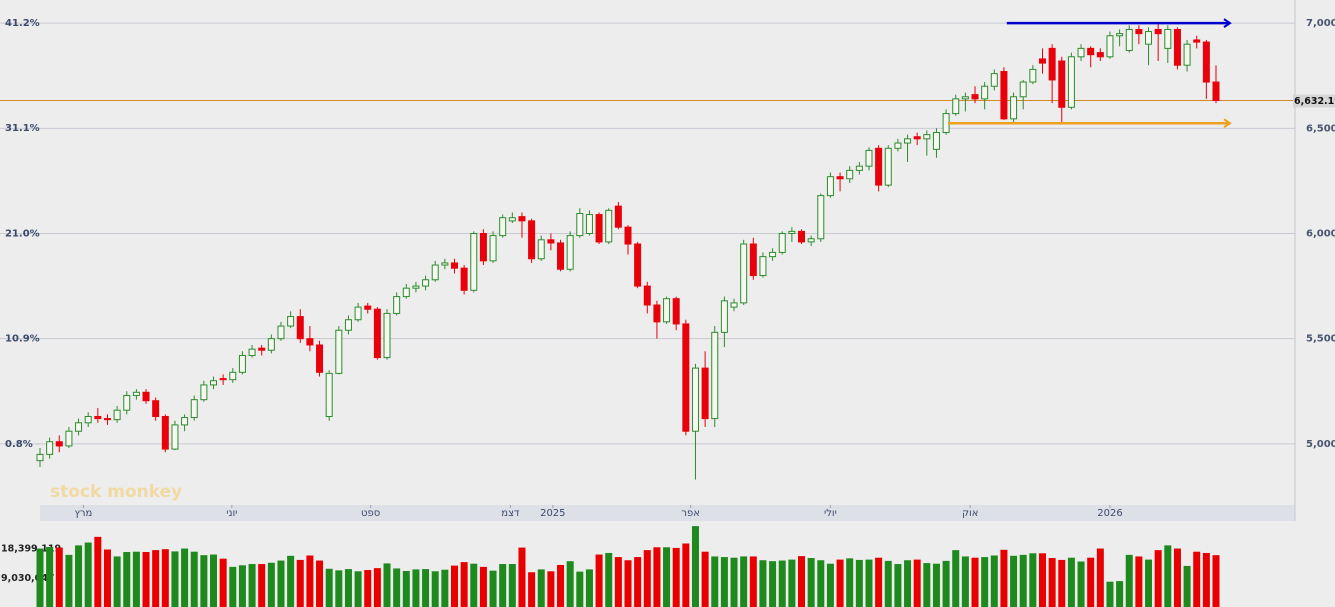 Image resolution: width=1335 pixels, height=607 pixels. I want to click on y-tick-label: 7,000, so click(1320, 23).